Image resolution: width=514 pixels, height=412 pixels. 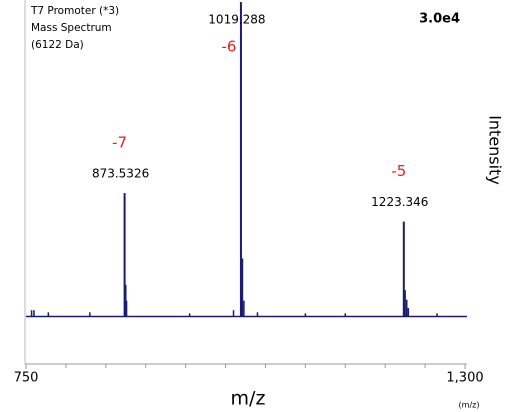 What do you see at coordinates (399, 202) in the screenshot?
I see `peak-label: 1223.346` at bounding box center [399, 202].